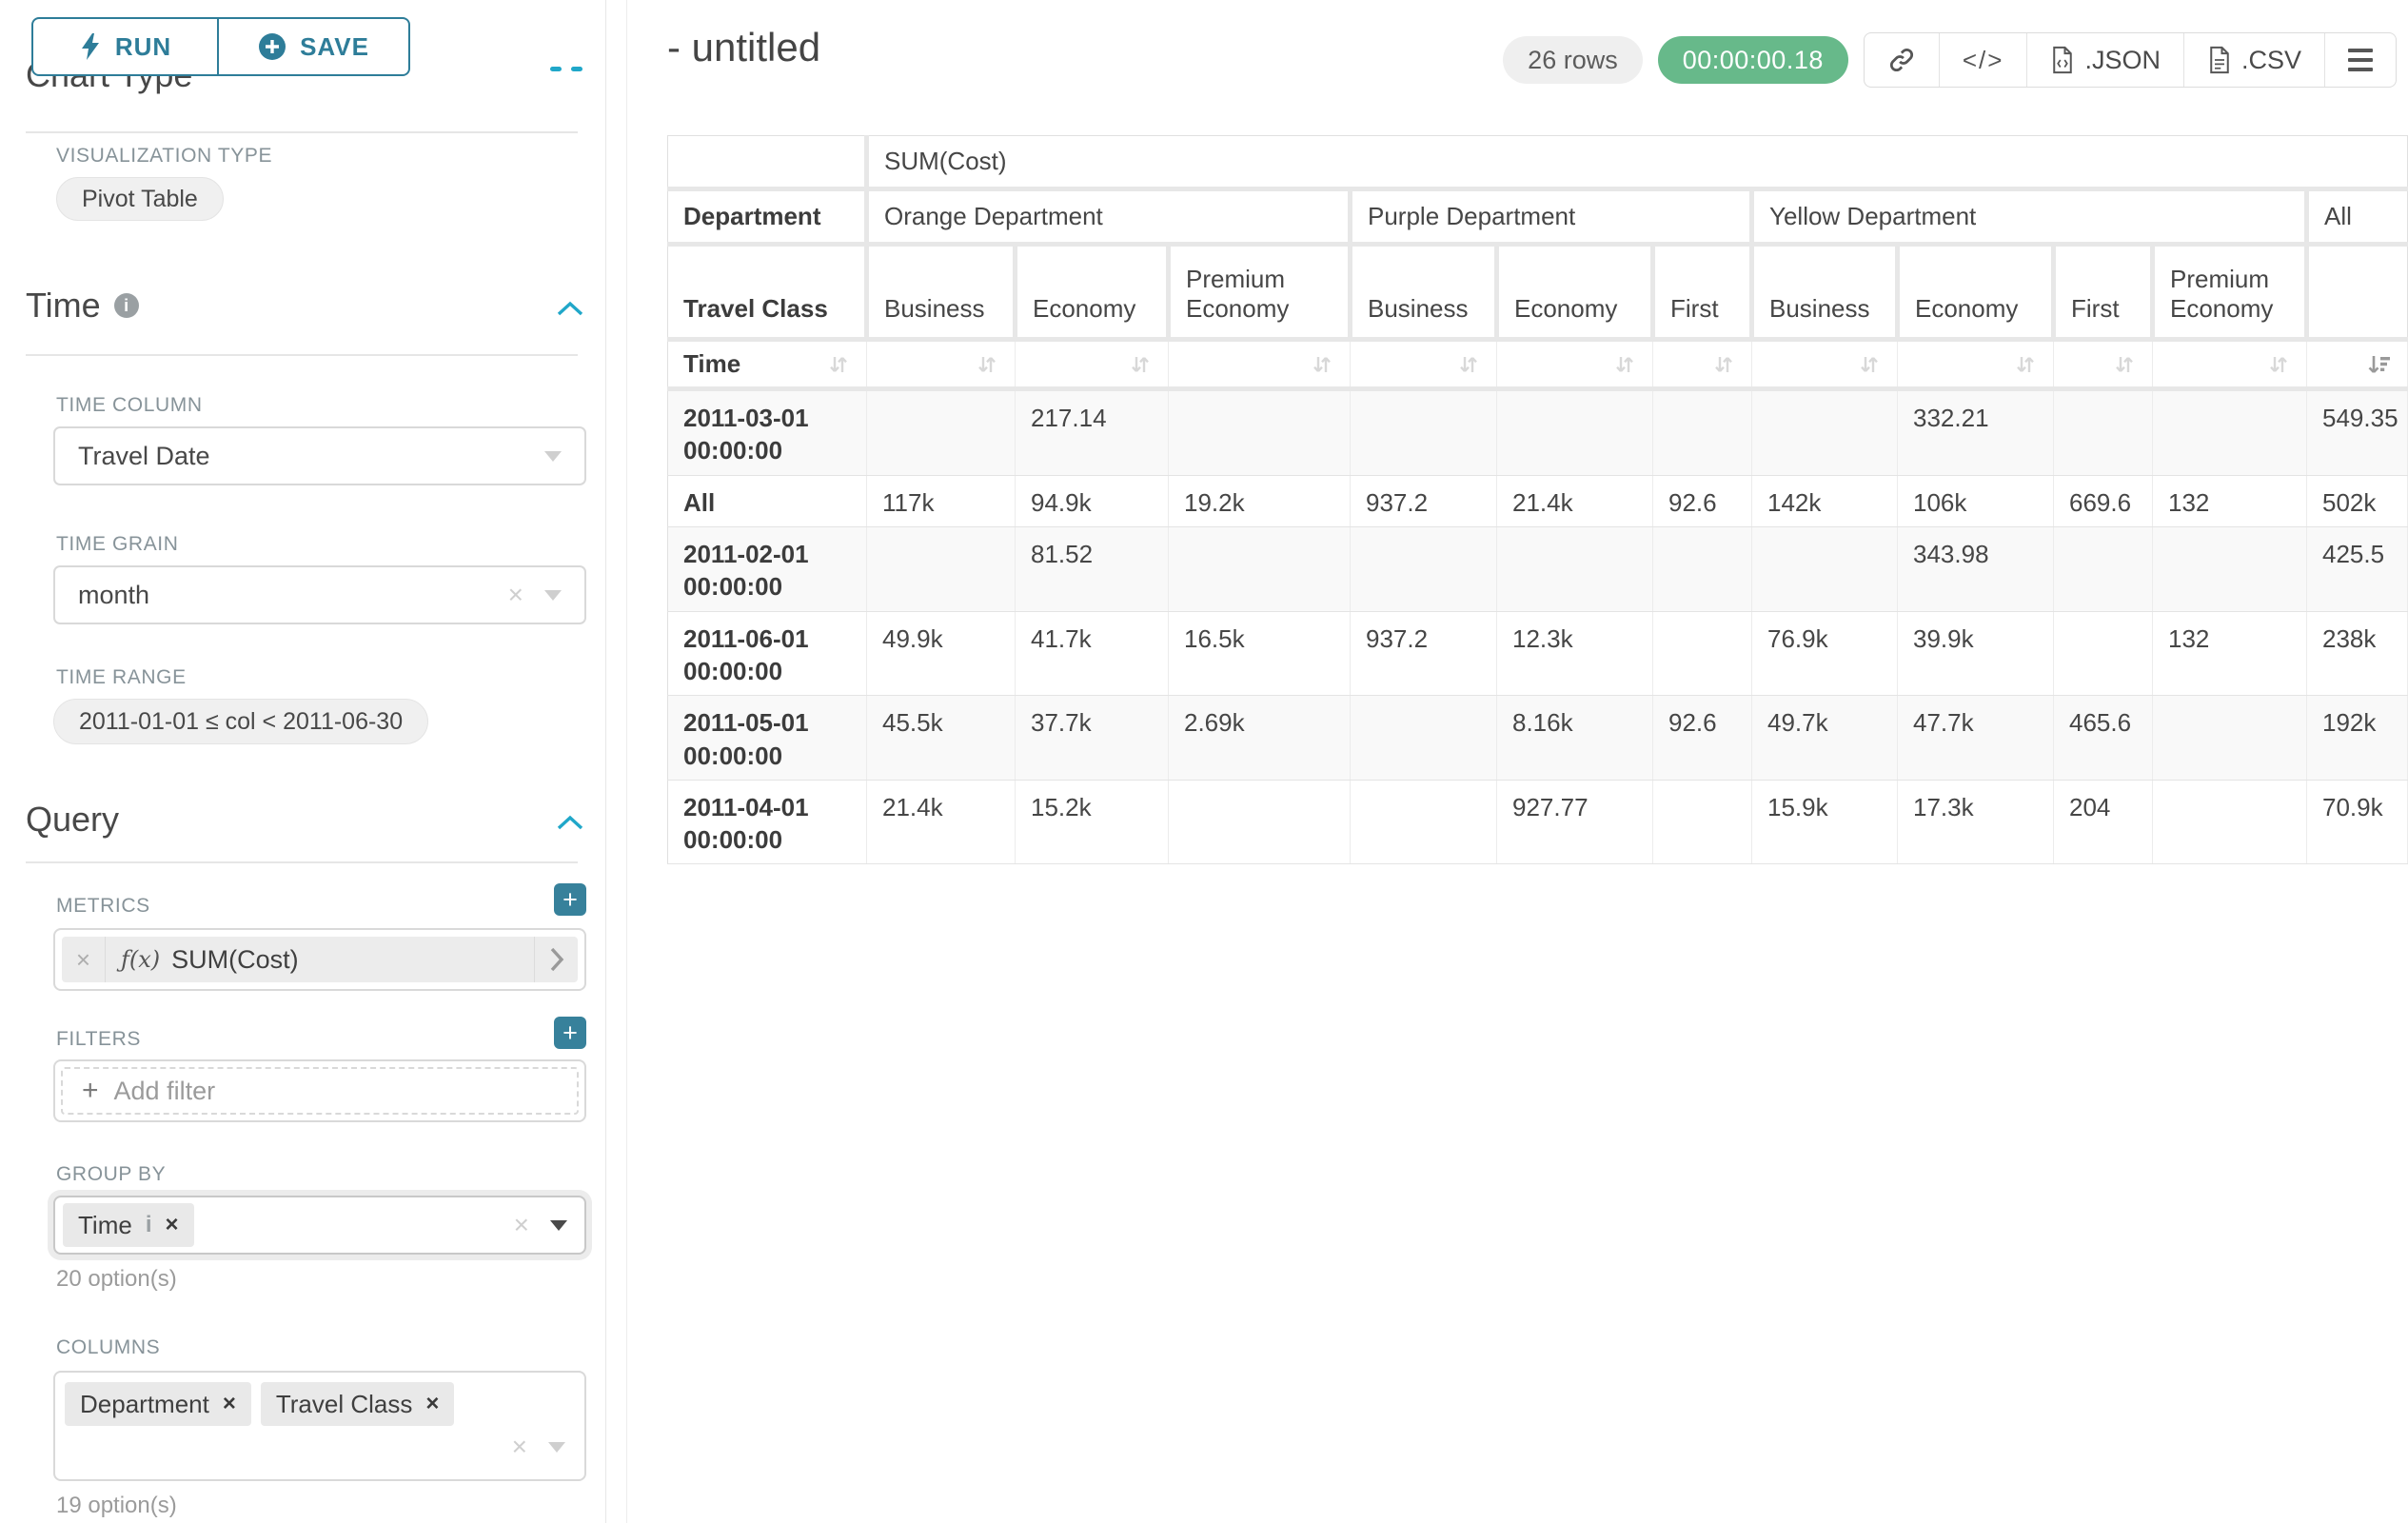 The width and height of the screenshot is (2408, 1523). Describe the element at coordinates (2105, 60) in the screenshot. I see `export-json-button: .JSON` at that location.